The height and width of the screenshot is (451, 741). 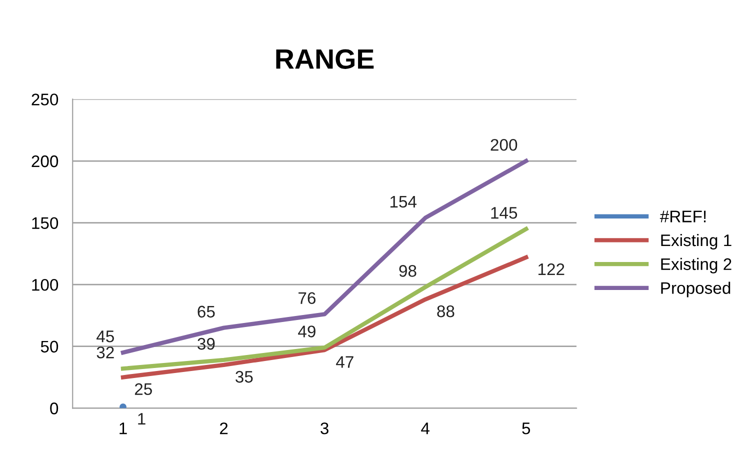 What do you see at coordinates (49, 346) in the screenshot?
I see `y-tick-label: 50` at bounding box center [49, 346].